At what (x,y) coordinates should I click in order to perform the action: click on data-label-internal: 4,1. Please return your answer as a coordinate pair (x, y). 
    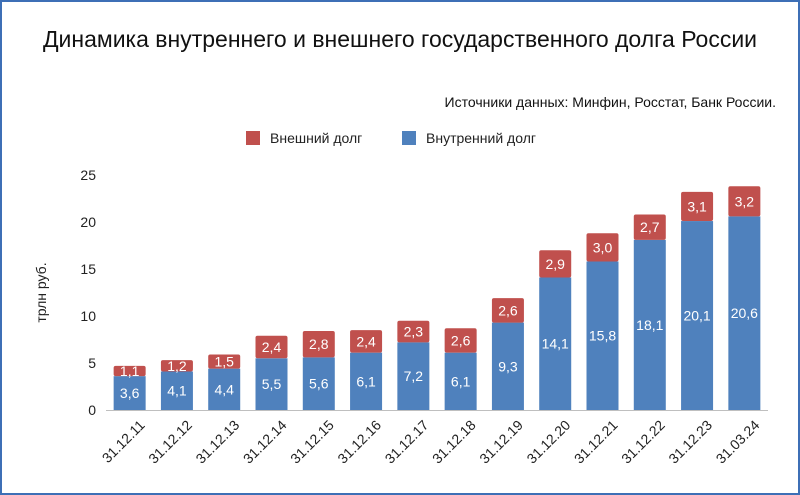
    Looking at the image, I should click on (177, 391).